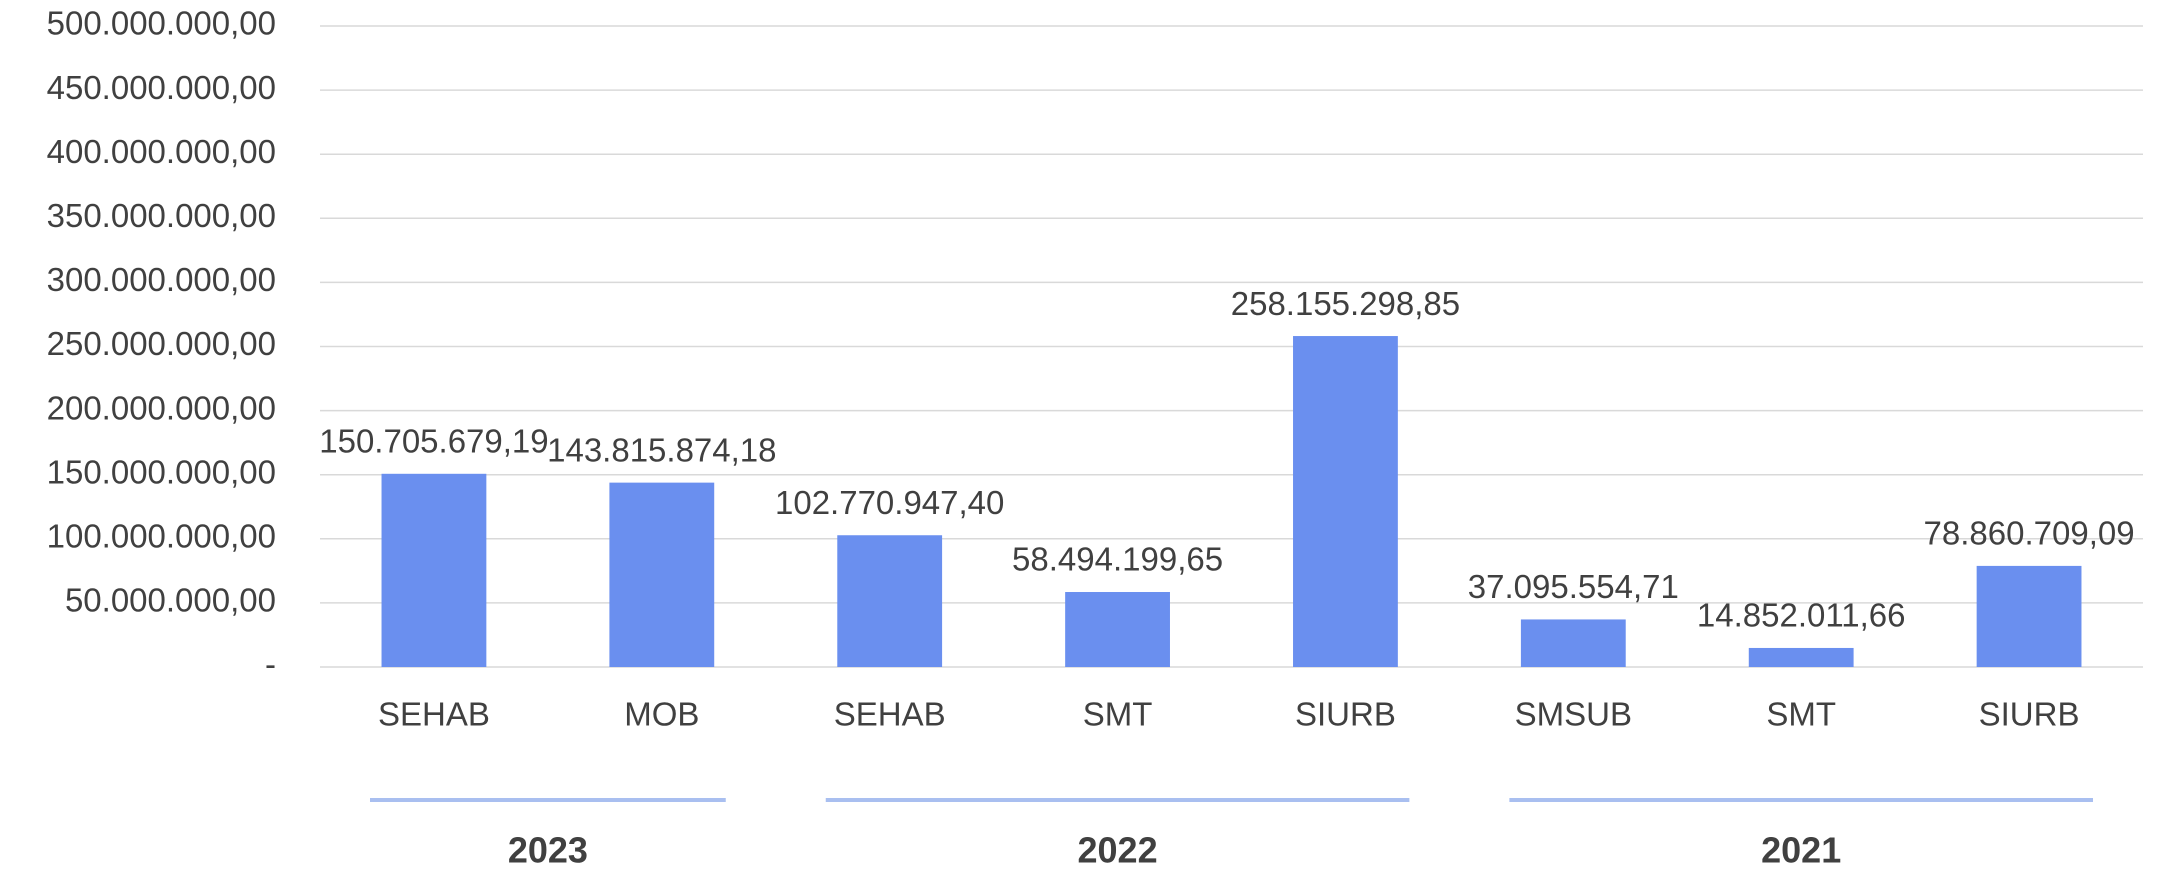 This screenshot has width=2182, height=874. Describe the element at coordinates (161, 279) in the screenshot. I see `y-tick-label: 300.000.000,00` at that location.